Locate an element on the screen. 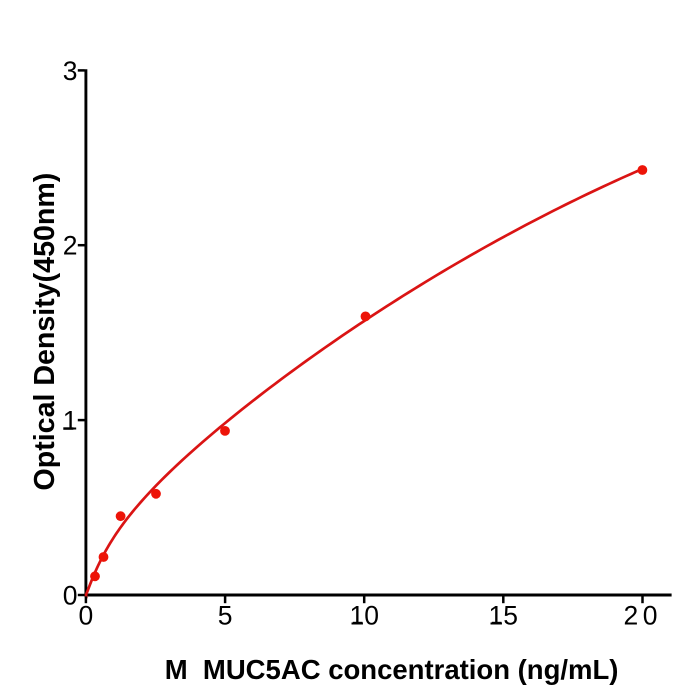  svg-text: Optical Density(450nm) is located at coordinates (45, 332).